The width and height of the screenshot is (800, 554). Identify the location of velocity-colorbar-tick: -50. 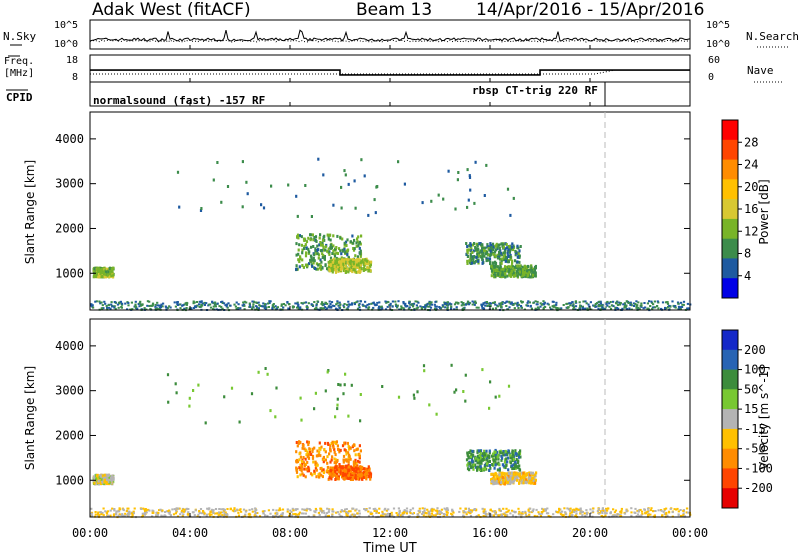
(755, 449).